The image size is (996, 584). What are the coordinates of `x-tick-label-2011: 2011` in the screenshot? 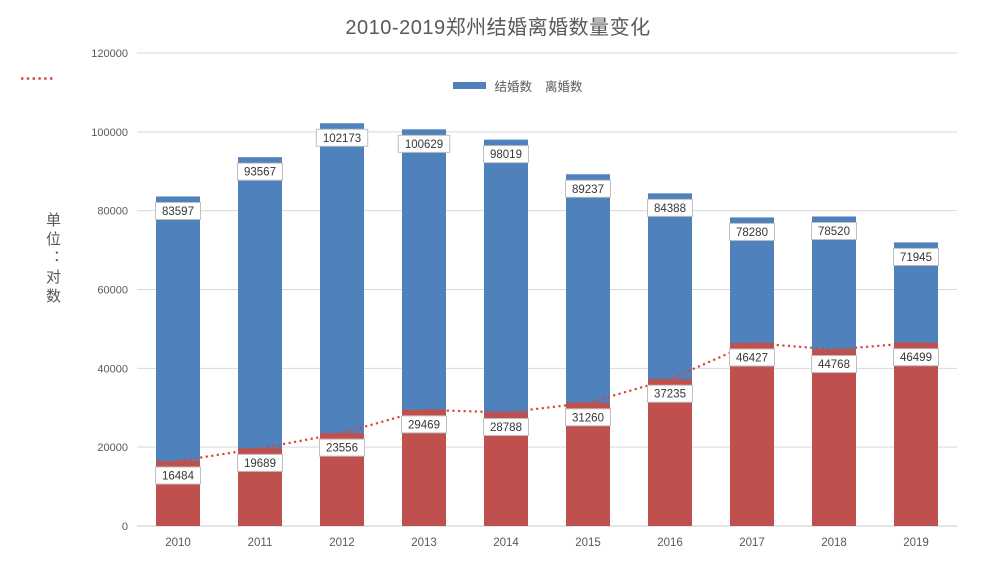 It's located at (260, 543).